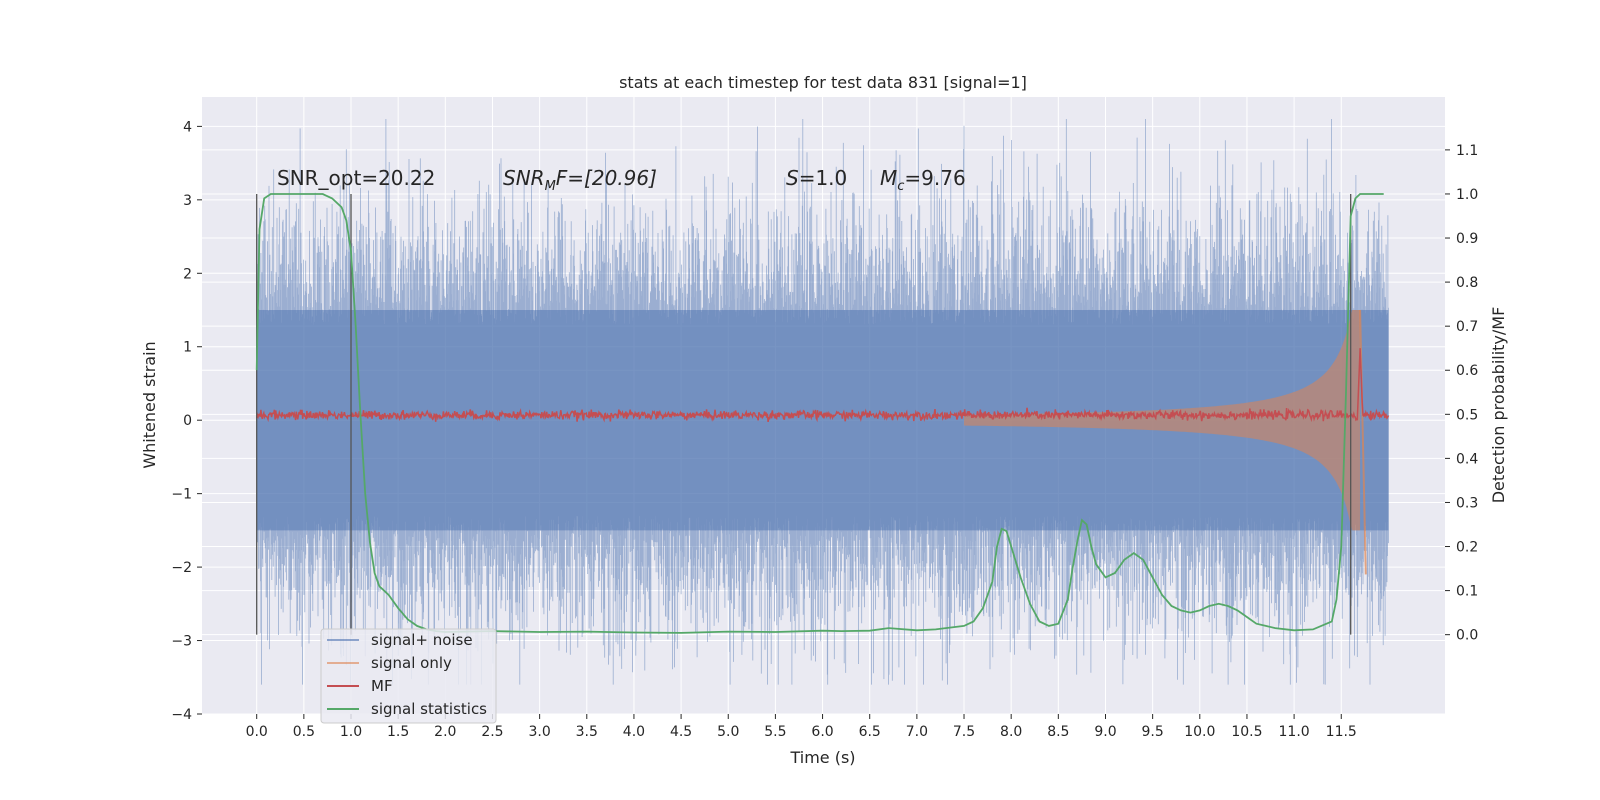 The width and height of the screenshot is (1600, 800). I want to click on x-tick-label: 9.0, so click(1105, 732).